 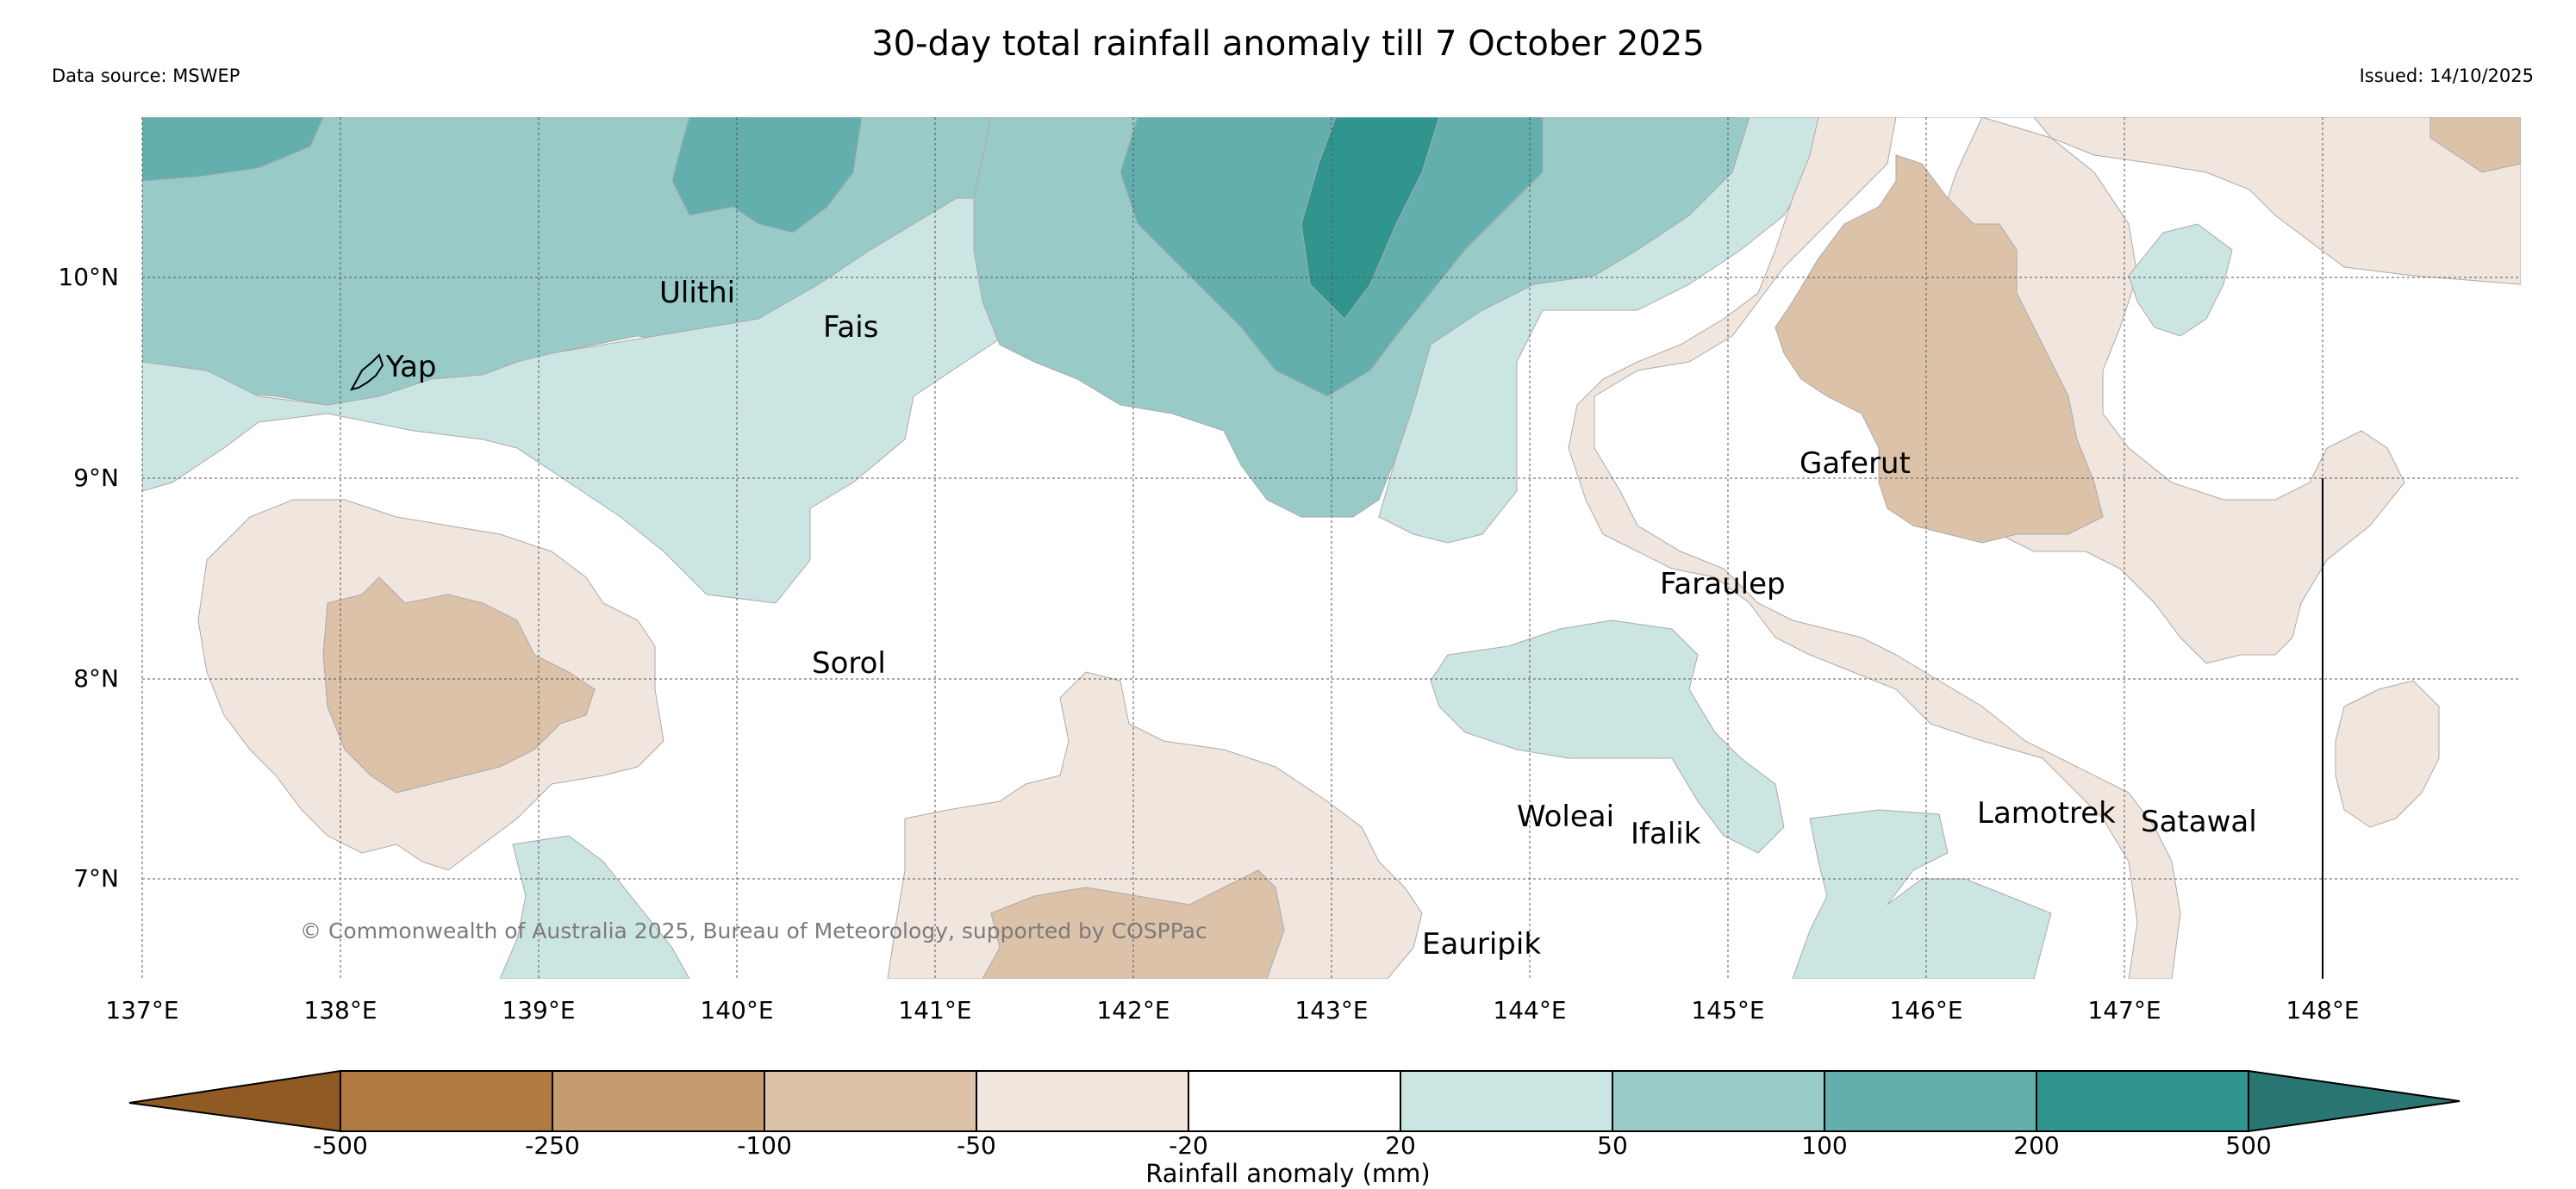 What do you see at coordinates (2208, 201) in the screenshot?
I see `anomaly-dry-20-50-far-east` at bounding box center [2208, 201].